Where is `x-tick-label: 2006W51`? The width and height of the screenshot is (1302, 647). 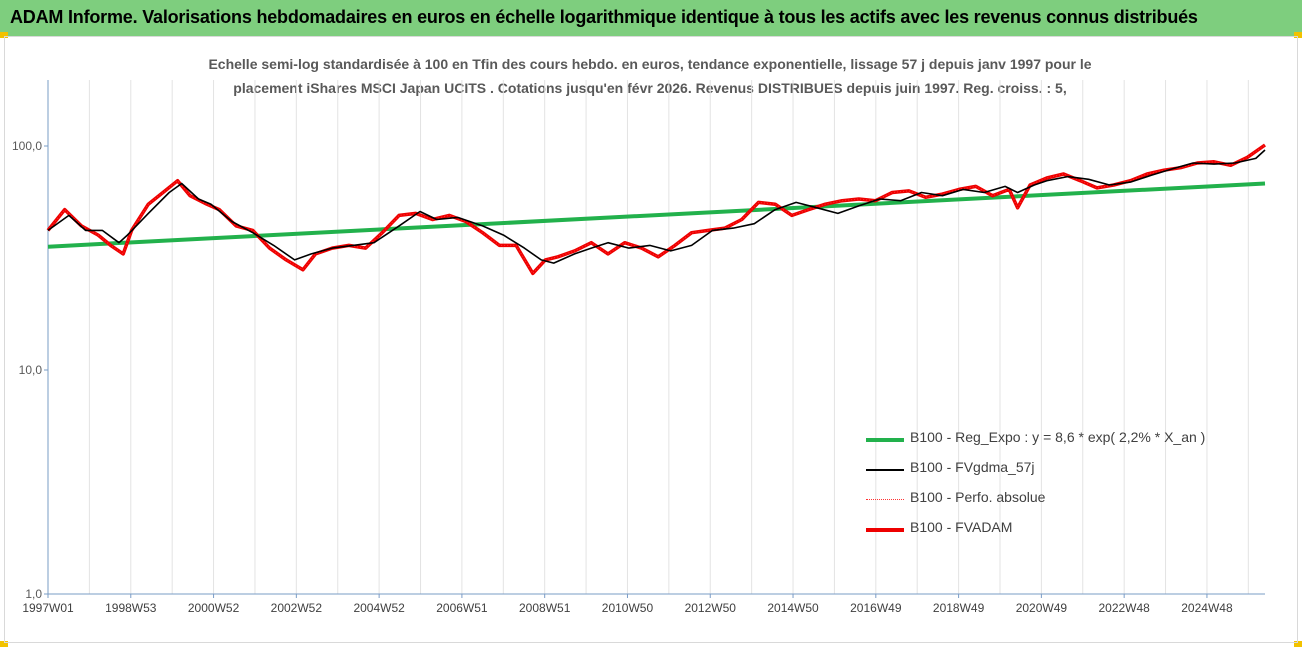 x-tick-label: 2006W51 is located at coordinates (462, 608).